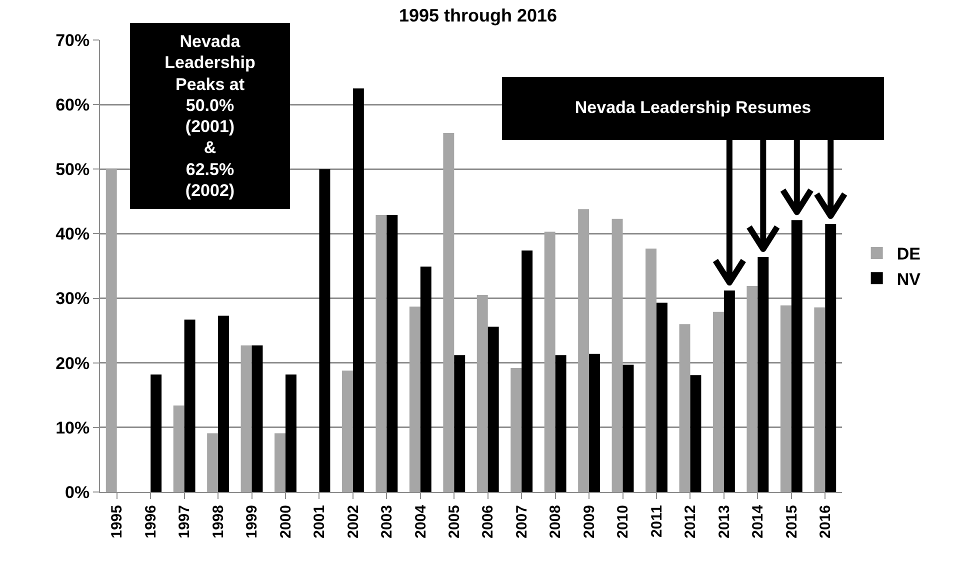 The image size is (956, 577). I want to click on x-tick-label: 2013, so click(724, 521).